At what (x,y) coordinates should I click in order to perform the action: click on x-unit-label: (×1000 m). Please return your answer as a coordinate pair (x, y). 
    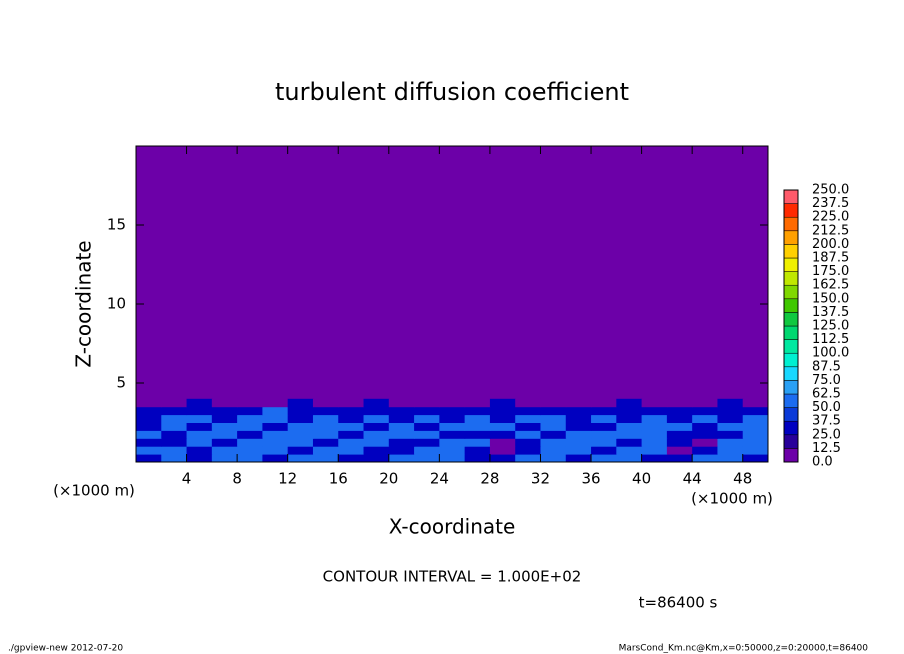
    Looking at the image, I should click on (732, 499).